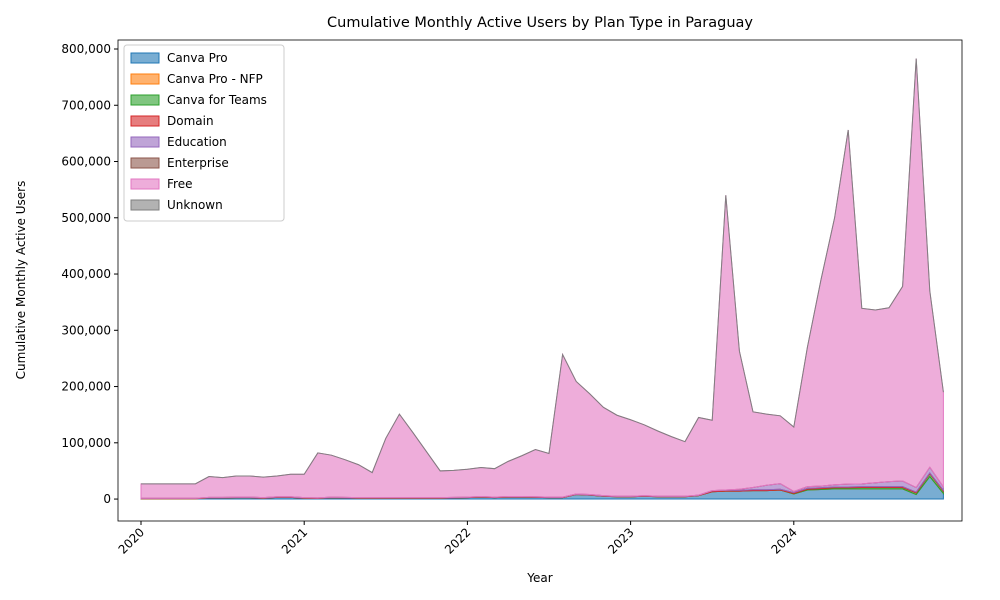  What do you see at coordinates (198, 163) in the screenshot?
I see `legend-label: Enterprise` at bounding box center [198, 163].